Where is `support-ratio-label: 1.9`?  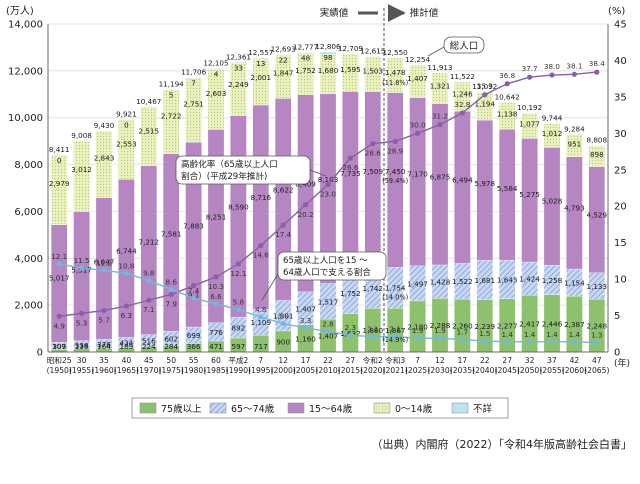
support-ratio-label: 1.9 is located at coordinates (440, 330).